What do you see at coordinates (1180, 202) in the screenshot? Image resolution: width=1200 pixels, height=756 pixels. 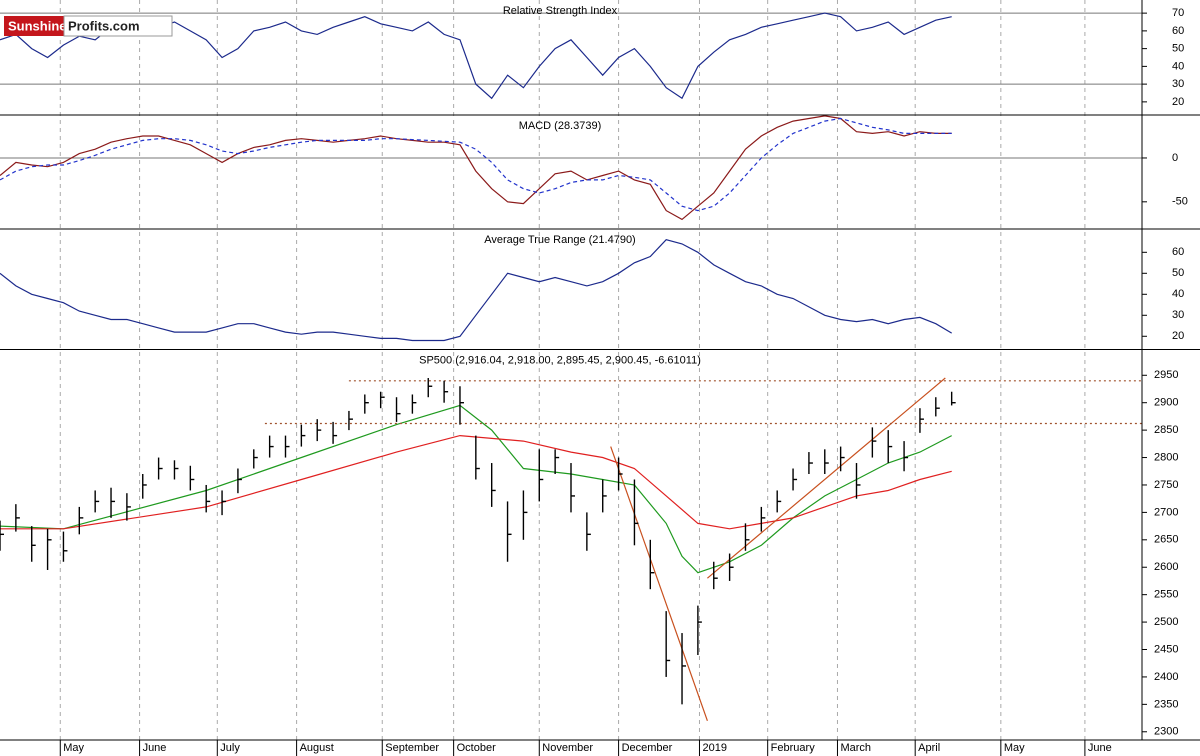 I see `y-tick-label: -50` at bounding box center [1180, 202].